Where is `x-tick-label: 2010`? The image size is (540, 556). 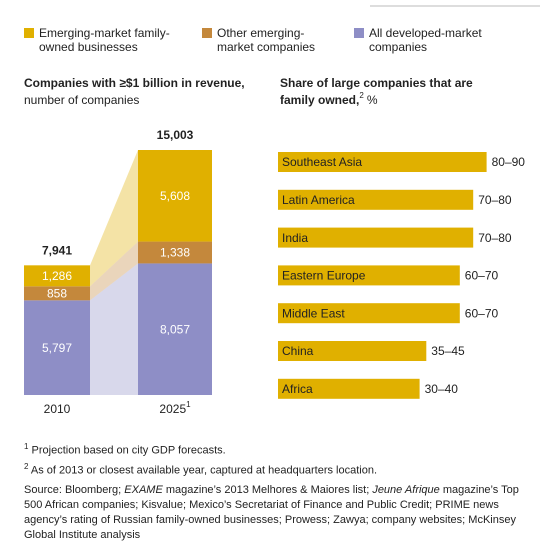
x-tick-label: 2010 is located at coordinates (57, 409).